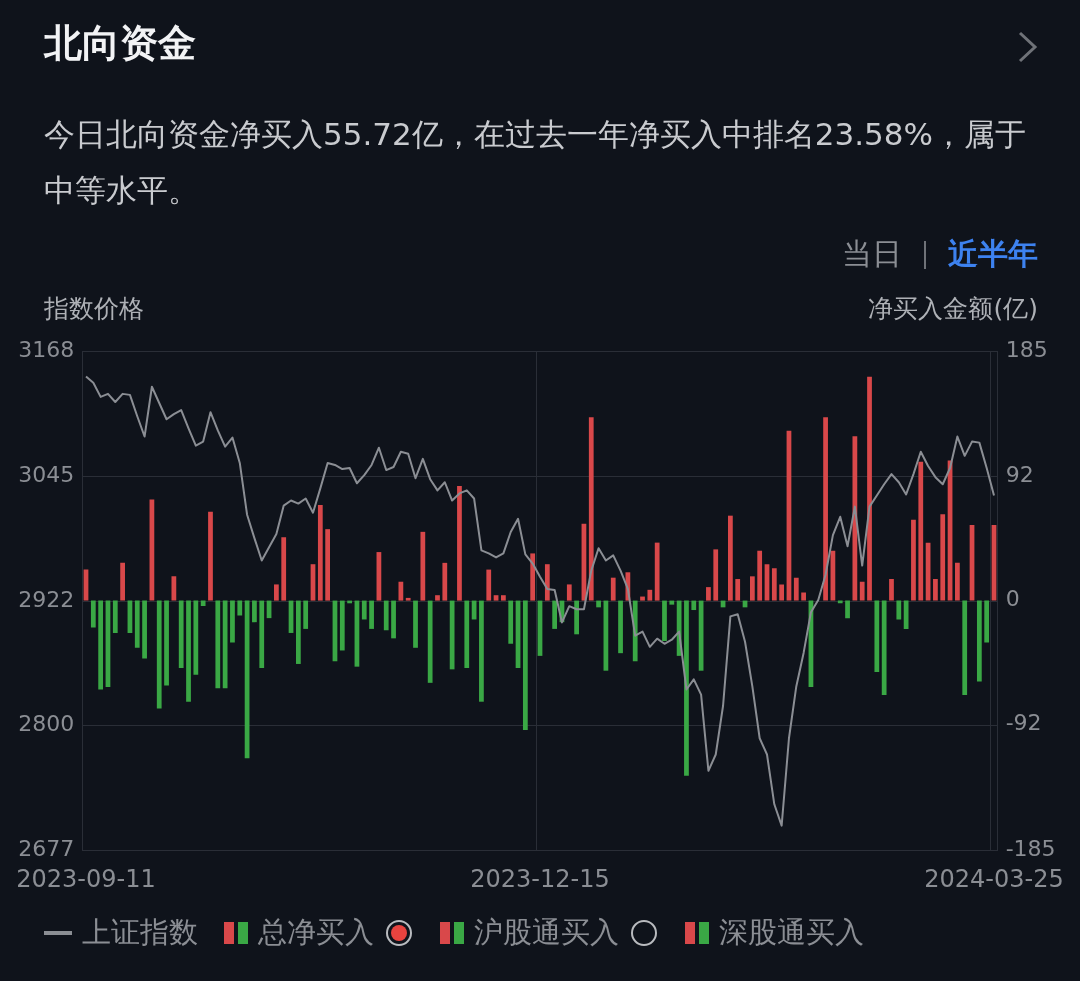 This screenshot has height=981, width=1080. What do you see at coordinates (1012, 599) in the screenshot?
I see `y2-tick-label: 0` at bounding box center [1012, 599].